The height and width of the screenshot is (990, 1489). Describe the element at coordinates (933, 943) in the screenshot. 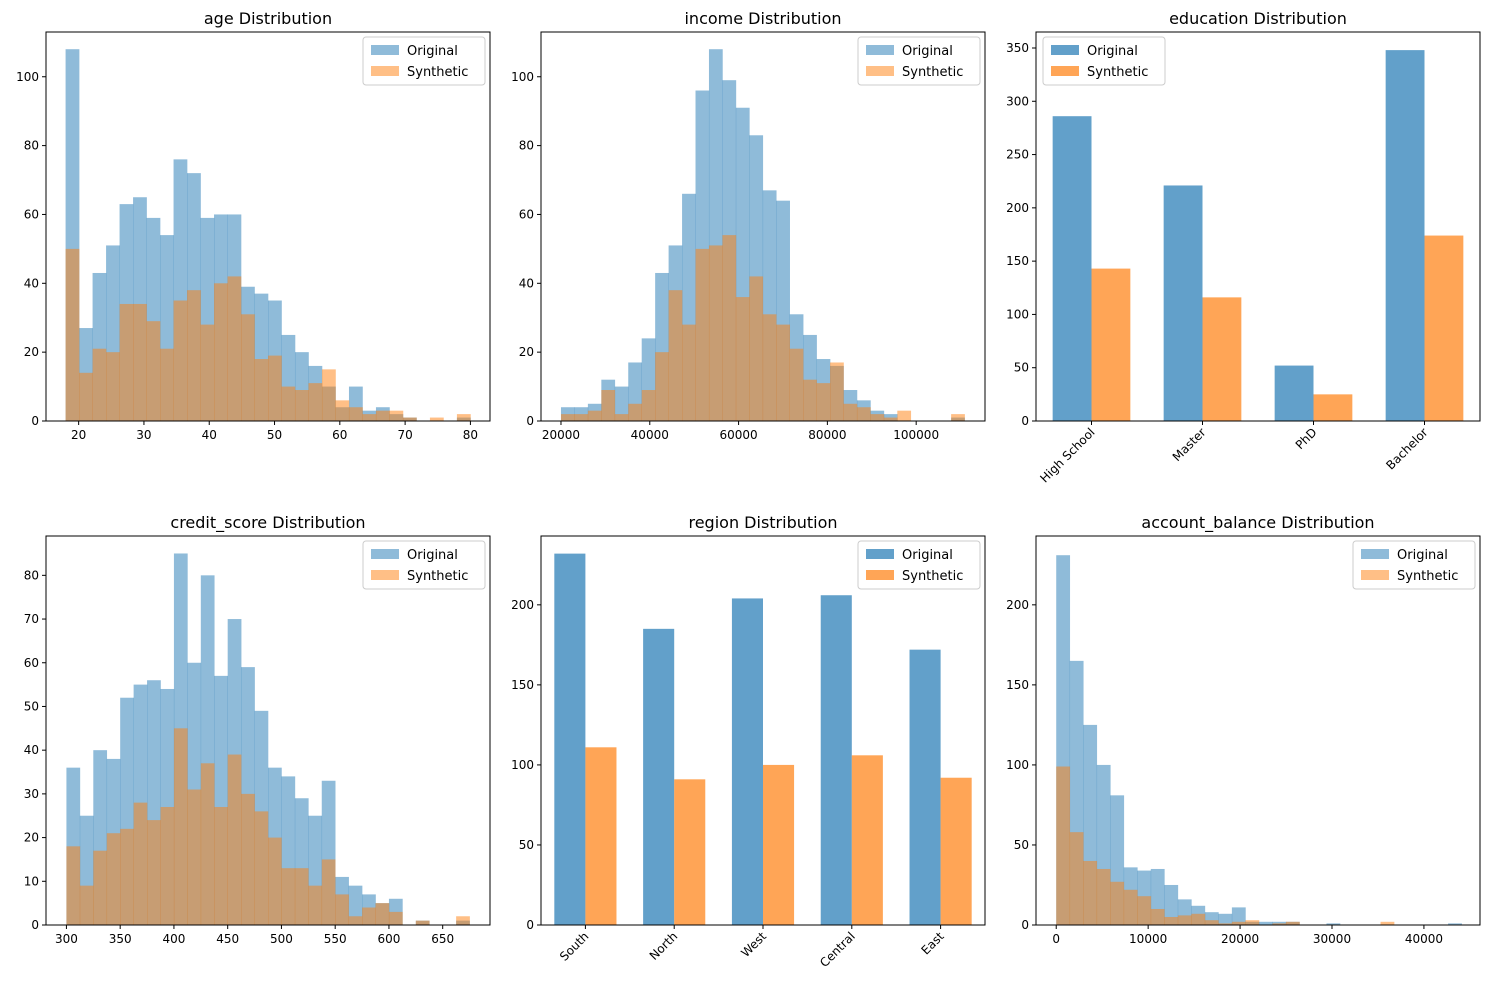

I see `x-tick-label: East` at that location.